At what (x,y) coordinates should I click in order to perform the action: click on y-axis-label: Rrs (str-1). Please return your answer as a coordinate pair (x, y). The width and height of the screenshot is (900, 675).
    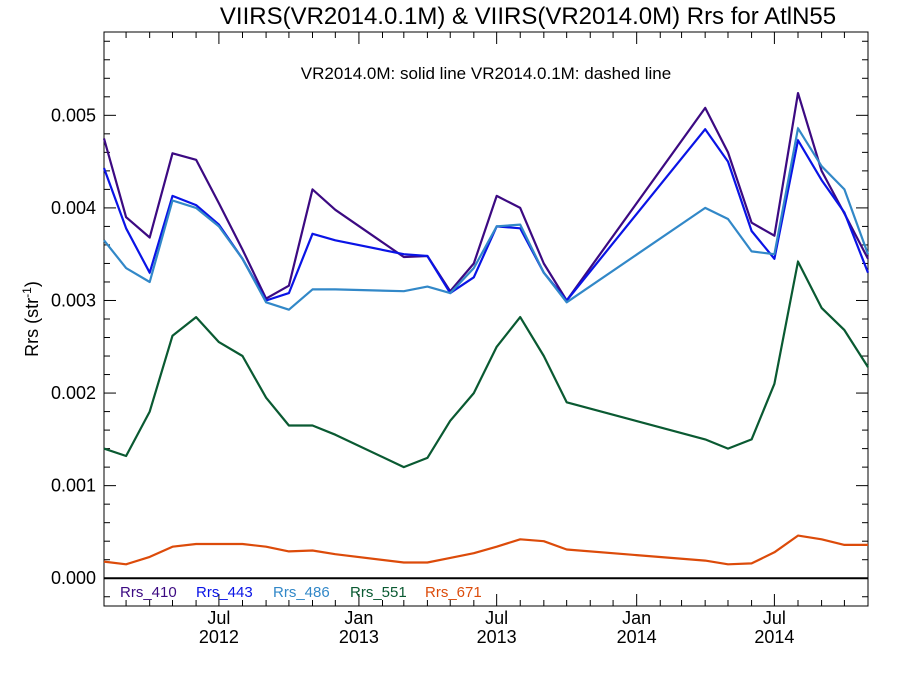
    Looking at the image, I should click on (31, 319).